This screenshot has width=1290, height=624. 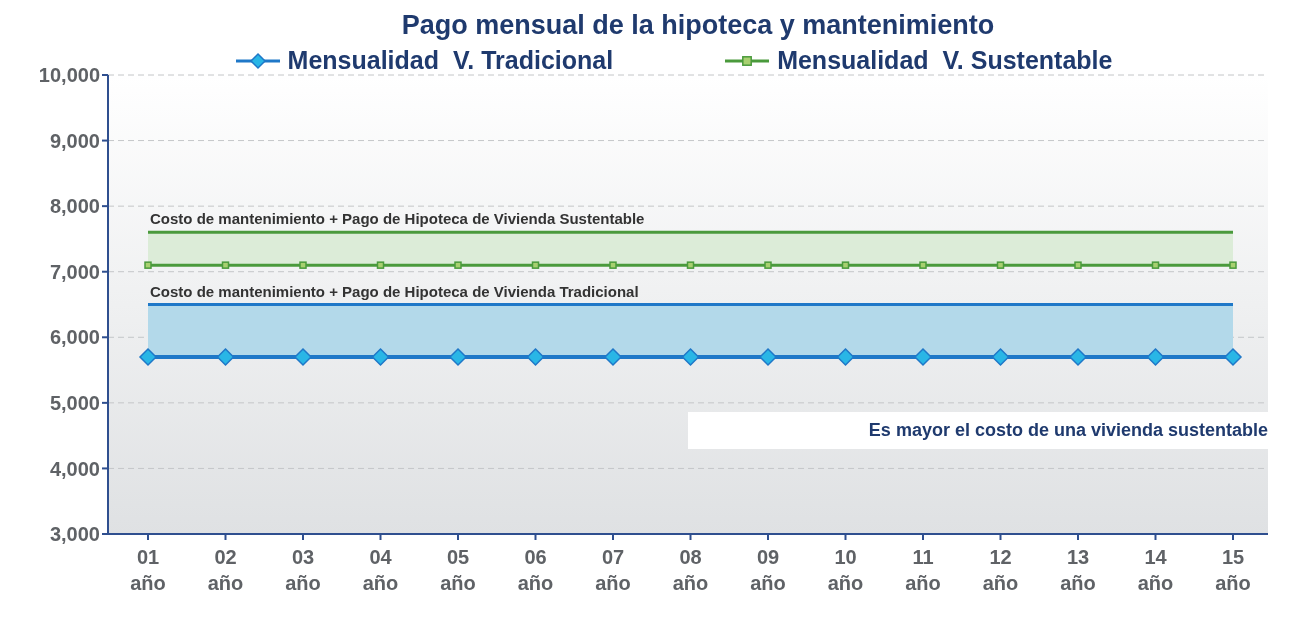 What do you see at coordinates (303, 570) in the screenshot?
I see `x-tick-label: 03 año` at bounding box center [303, 570].